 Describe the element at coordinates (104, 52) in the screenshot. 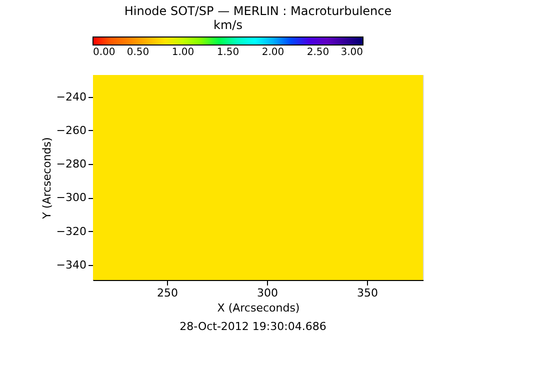

I see `color-bar-label: 0.00` at that location.